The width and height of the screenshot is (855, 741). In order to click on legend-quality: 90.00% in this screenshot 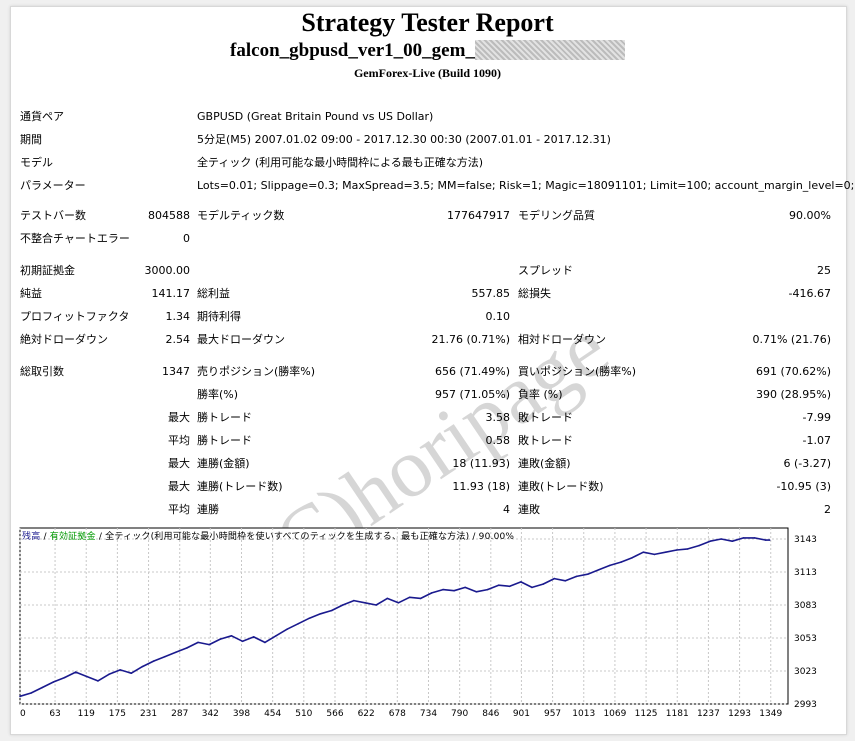, I will do `click(496, 537)`.